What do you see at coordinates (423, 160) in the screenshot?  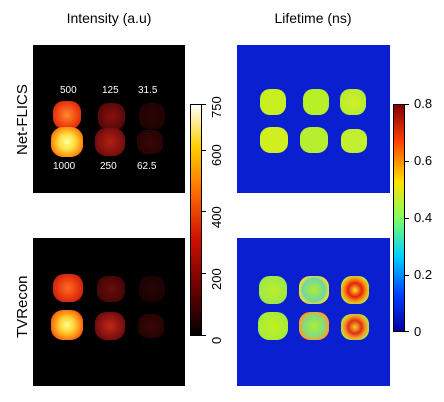 I see `lifetime-colorbar-tick-0-6: 0.6` at bounding box center [423, 160].